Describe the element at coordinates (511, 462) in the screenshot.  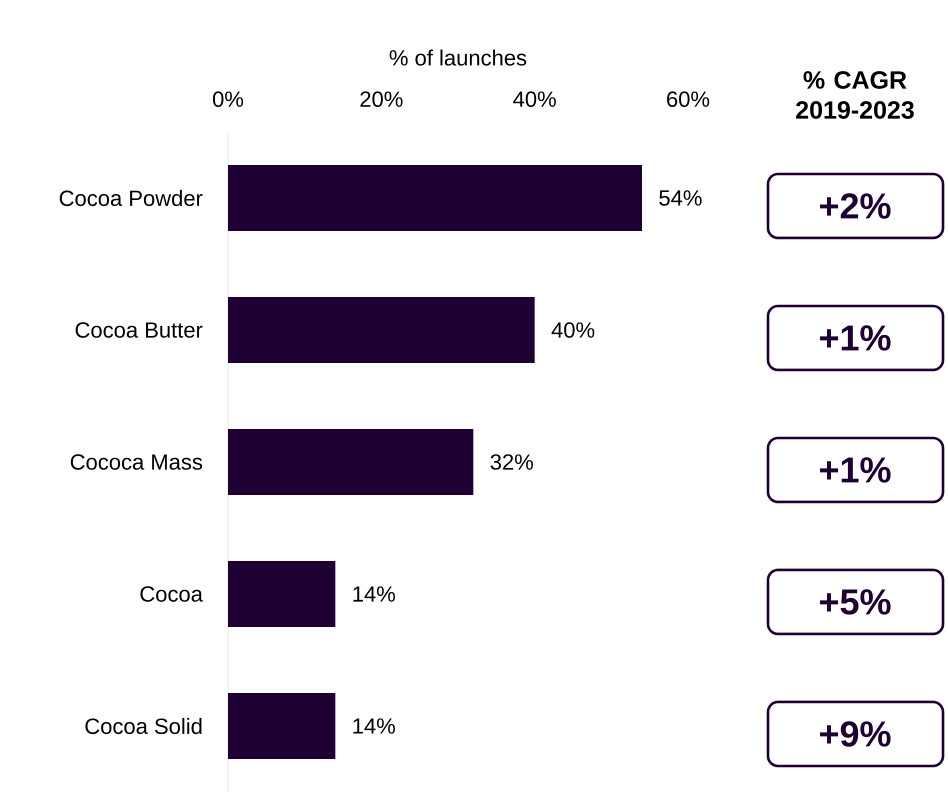
I see `data-label: 32%` at that location.